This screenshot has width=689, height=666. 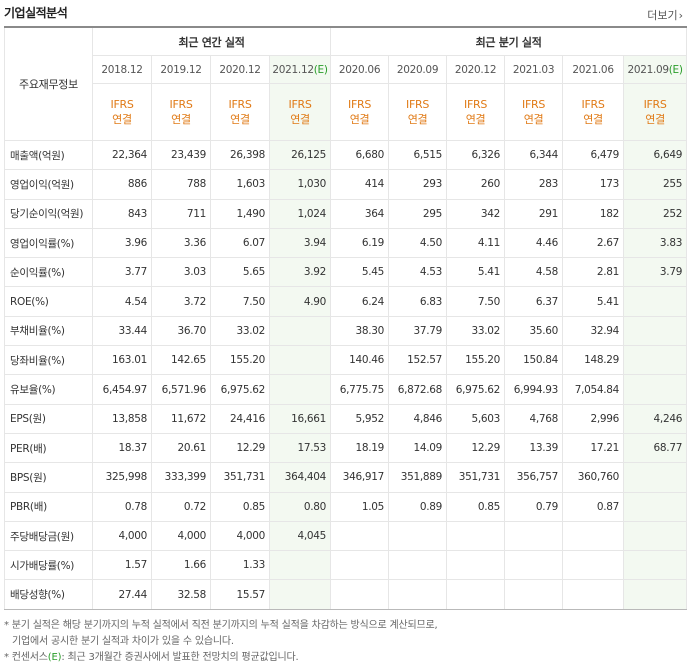 What do you see at coordinates (476, 213) in the screenshot?
I see `table-cell: 342` at bounding box center [476, 213].